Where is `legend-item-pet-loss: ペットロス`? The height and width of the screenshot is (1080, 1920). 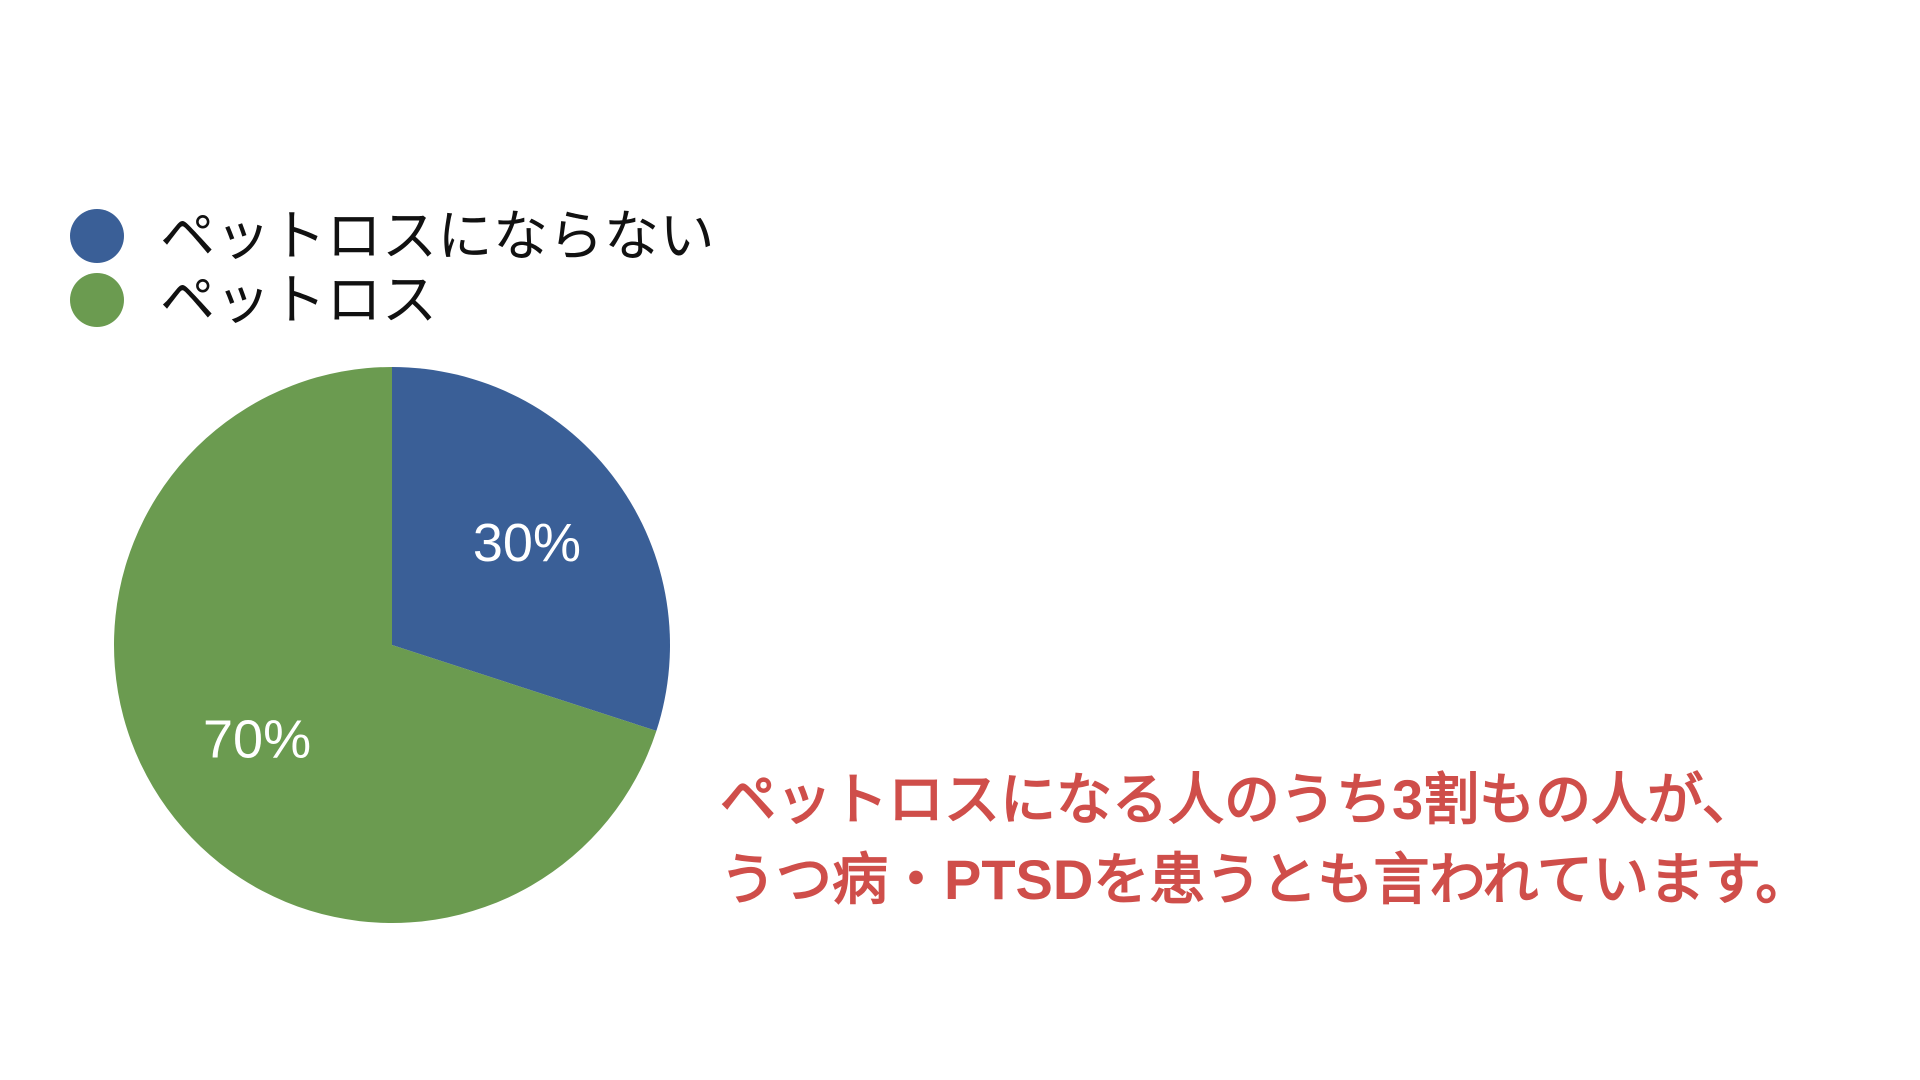
legend-item-pet-loss: ペットロス is located at coordinates (392, 300).